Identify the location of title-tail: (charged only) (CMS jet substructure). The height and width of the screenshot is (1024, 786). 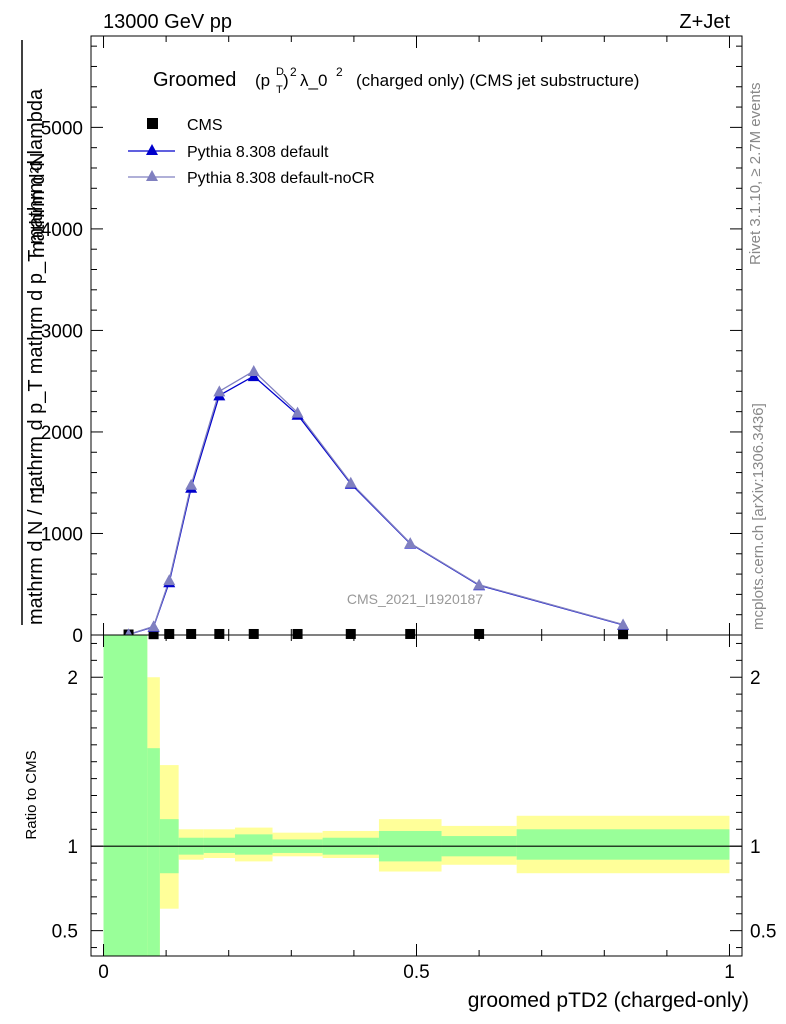
(497, 80).